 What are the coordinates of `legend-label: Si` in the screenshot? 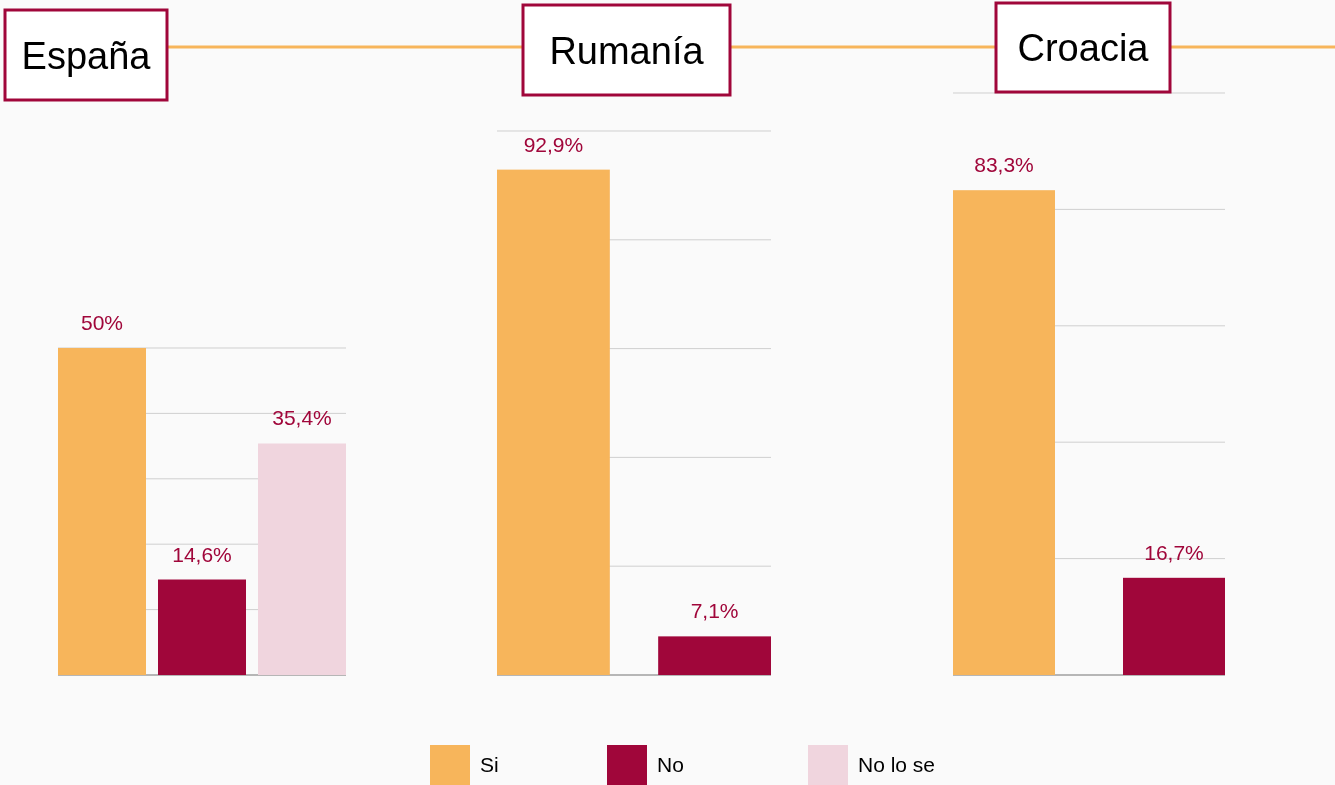 It's located at (489, 765).